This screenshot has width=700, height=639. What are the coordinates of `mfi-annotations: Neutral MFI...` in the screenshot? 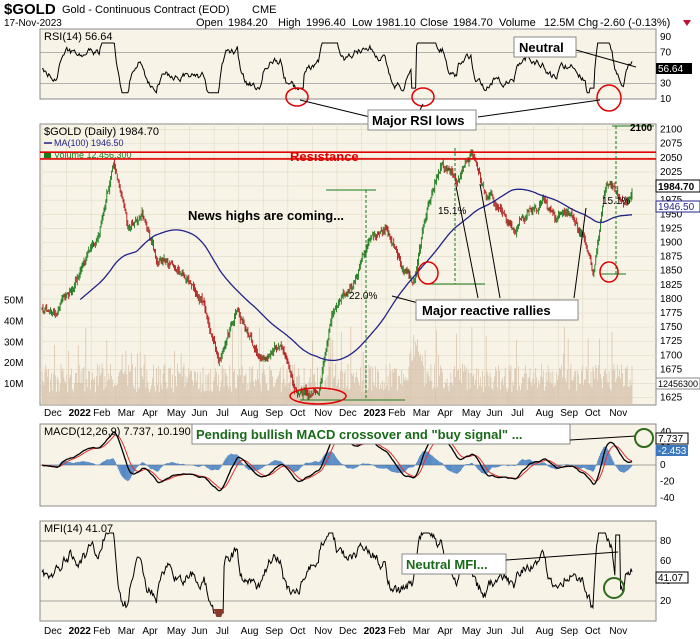 It's located at (513, 575).